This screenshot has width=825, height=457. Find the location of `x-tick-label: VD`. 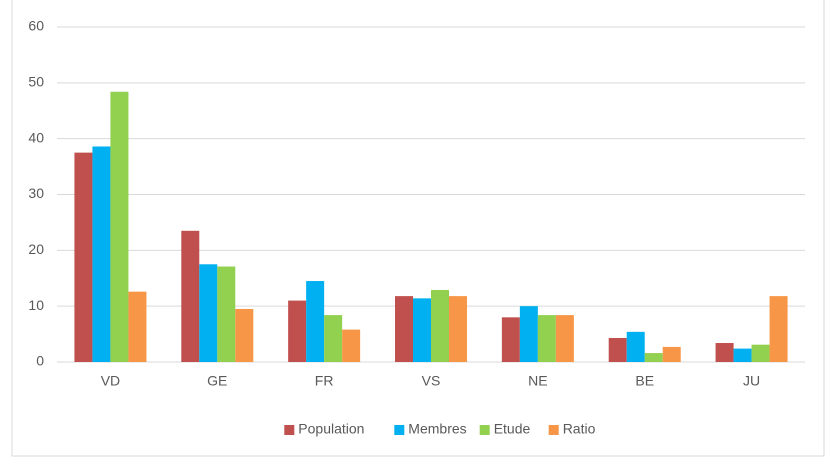

x-tick-label: VD is located at coordinates (110, 381).